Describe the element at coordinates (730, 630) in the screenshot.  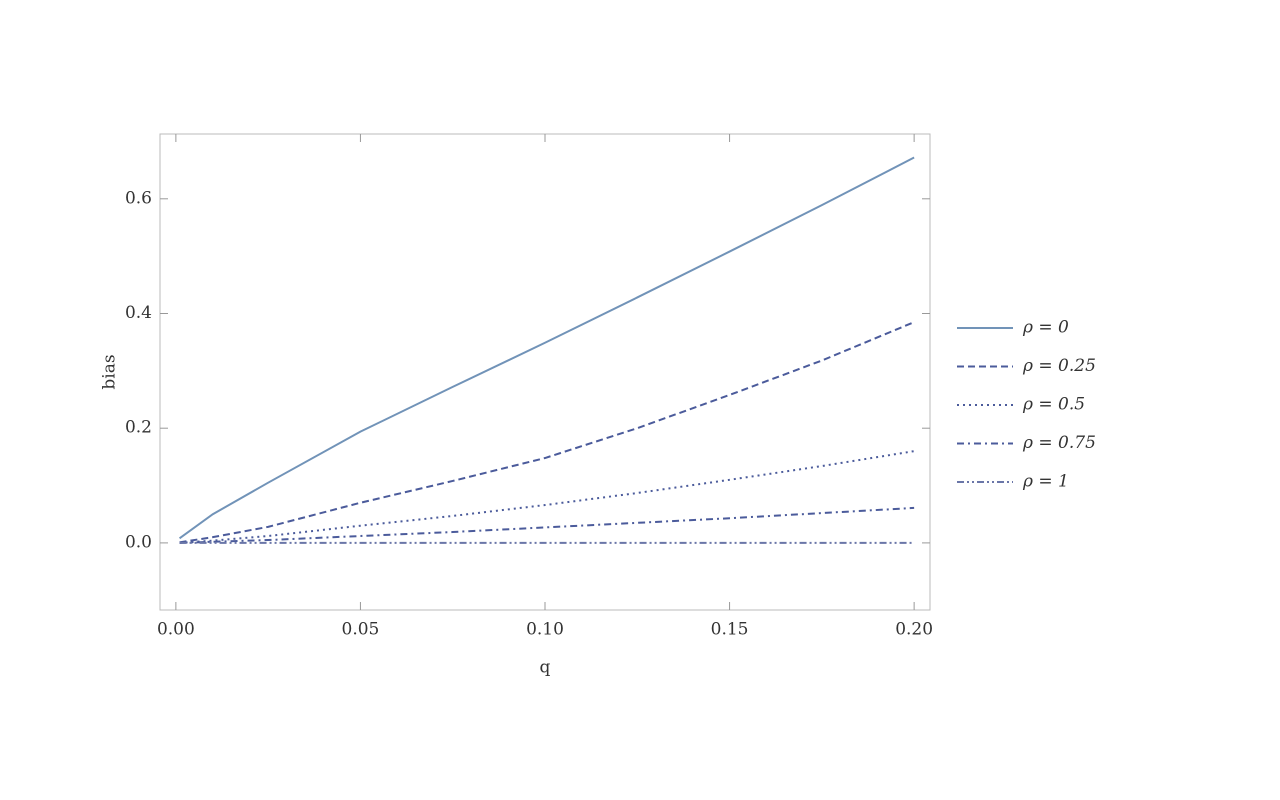
I see `x-tick-label: 0.15` at that location.